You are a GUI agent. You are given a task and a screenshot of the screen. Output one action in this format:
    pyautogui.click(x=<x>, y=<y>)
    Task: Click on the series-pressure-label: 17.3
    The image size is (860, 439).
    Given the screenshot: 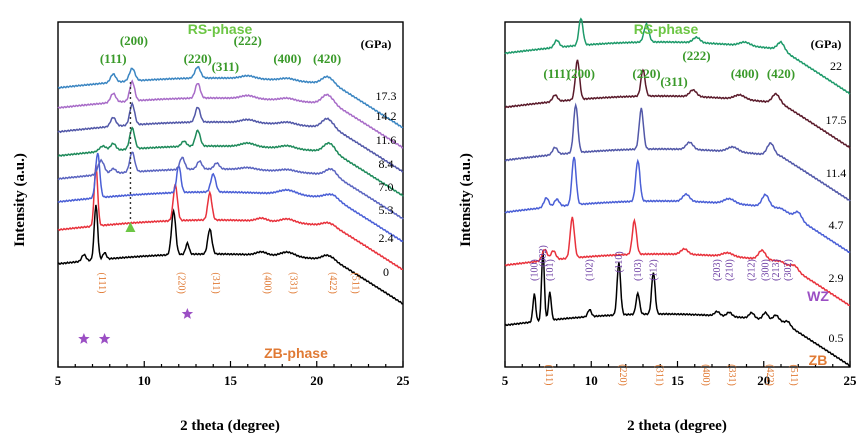 What is the action you would take?
    pyautogui.click(x=386, y=96)
    